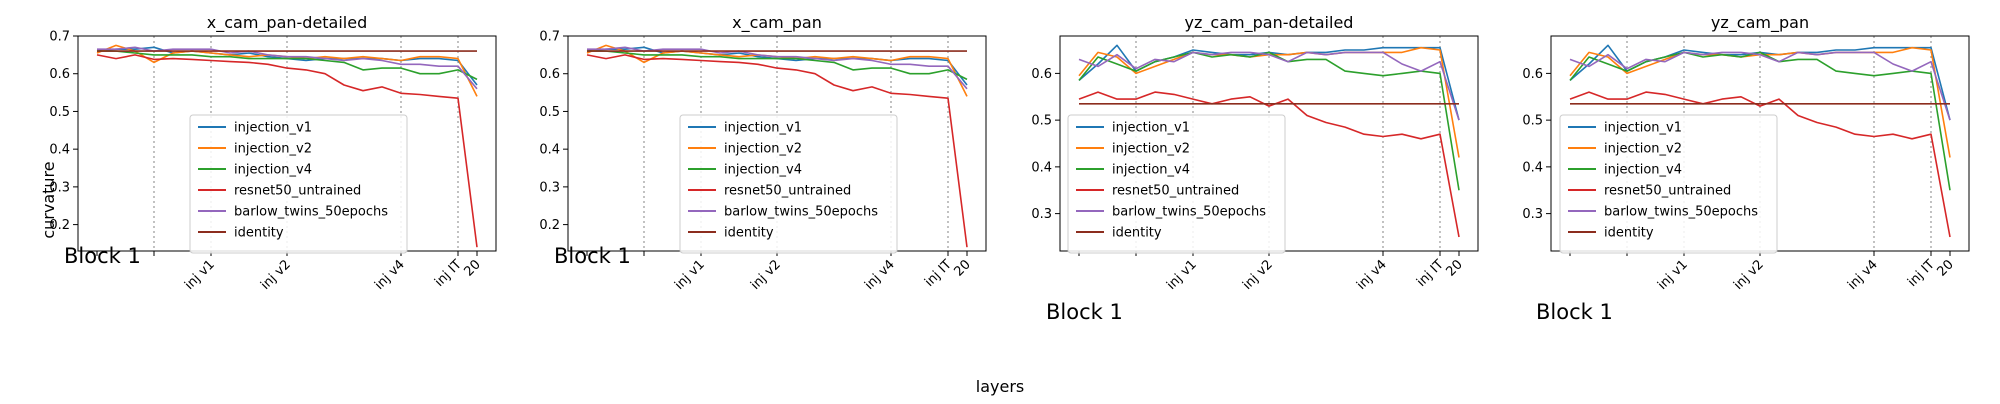 The image size is (2000, 404). I want to click on chart-title: yz_cam_pan, so click(1760, 23).